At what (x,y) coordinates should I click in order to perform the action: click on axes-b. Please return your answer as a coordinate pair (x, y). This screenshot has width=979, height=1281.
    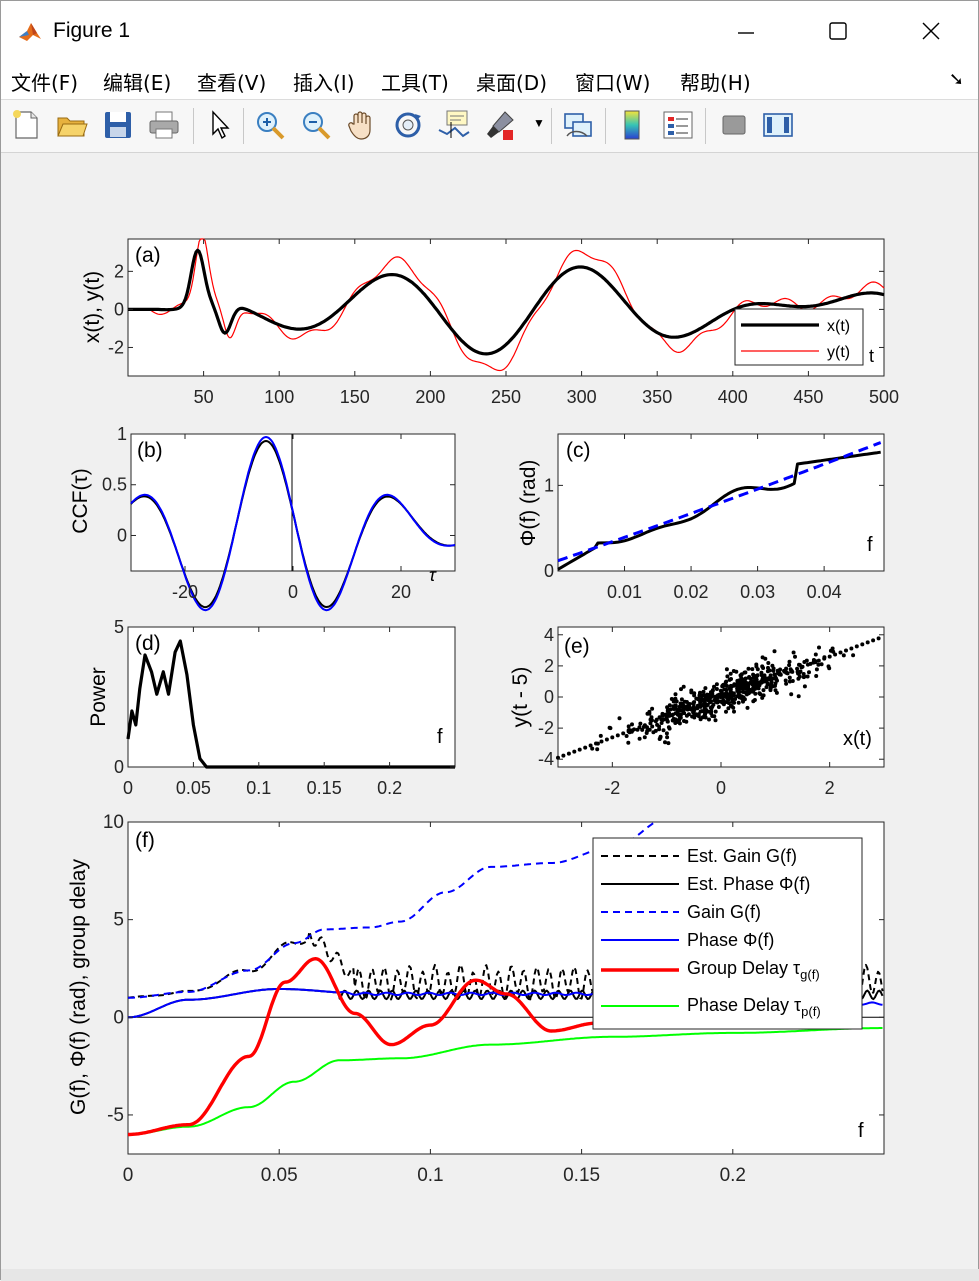
    Looking at the image, I should click on (293, 502).